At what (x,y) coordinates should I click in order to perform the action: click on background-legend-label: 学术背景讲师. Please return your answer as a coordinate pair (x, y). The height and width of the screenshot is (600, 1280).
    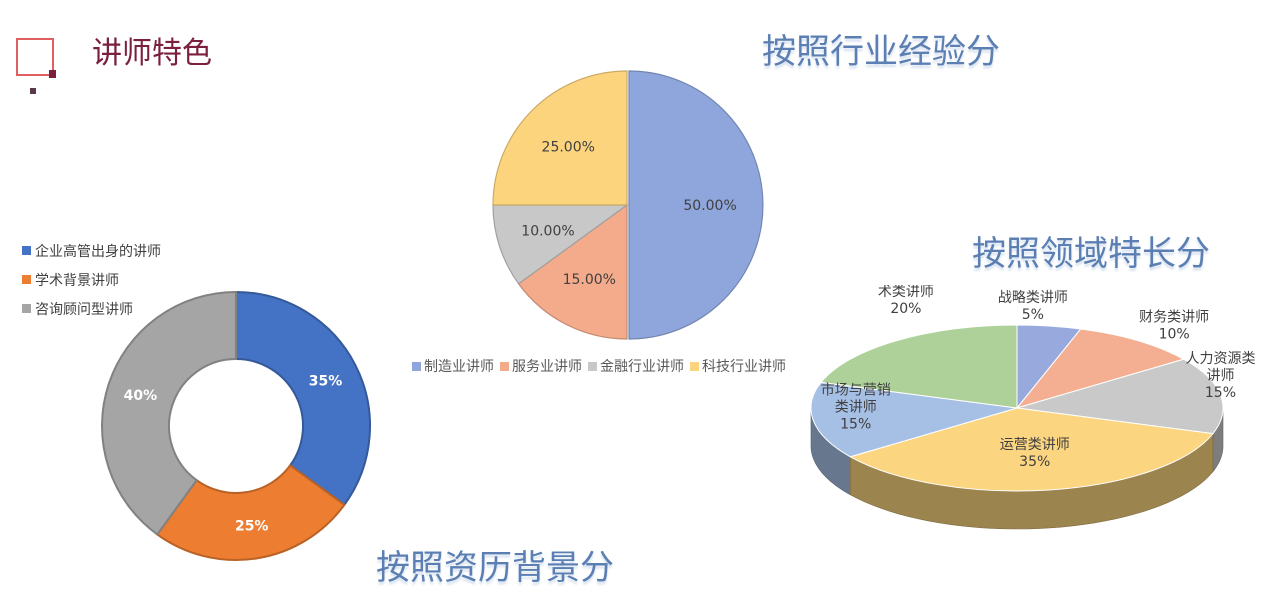
    Looking at the image, I should click on (77, 280).